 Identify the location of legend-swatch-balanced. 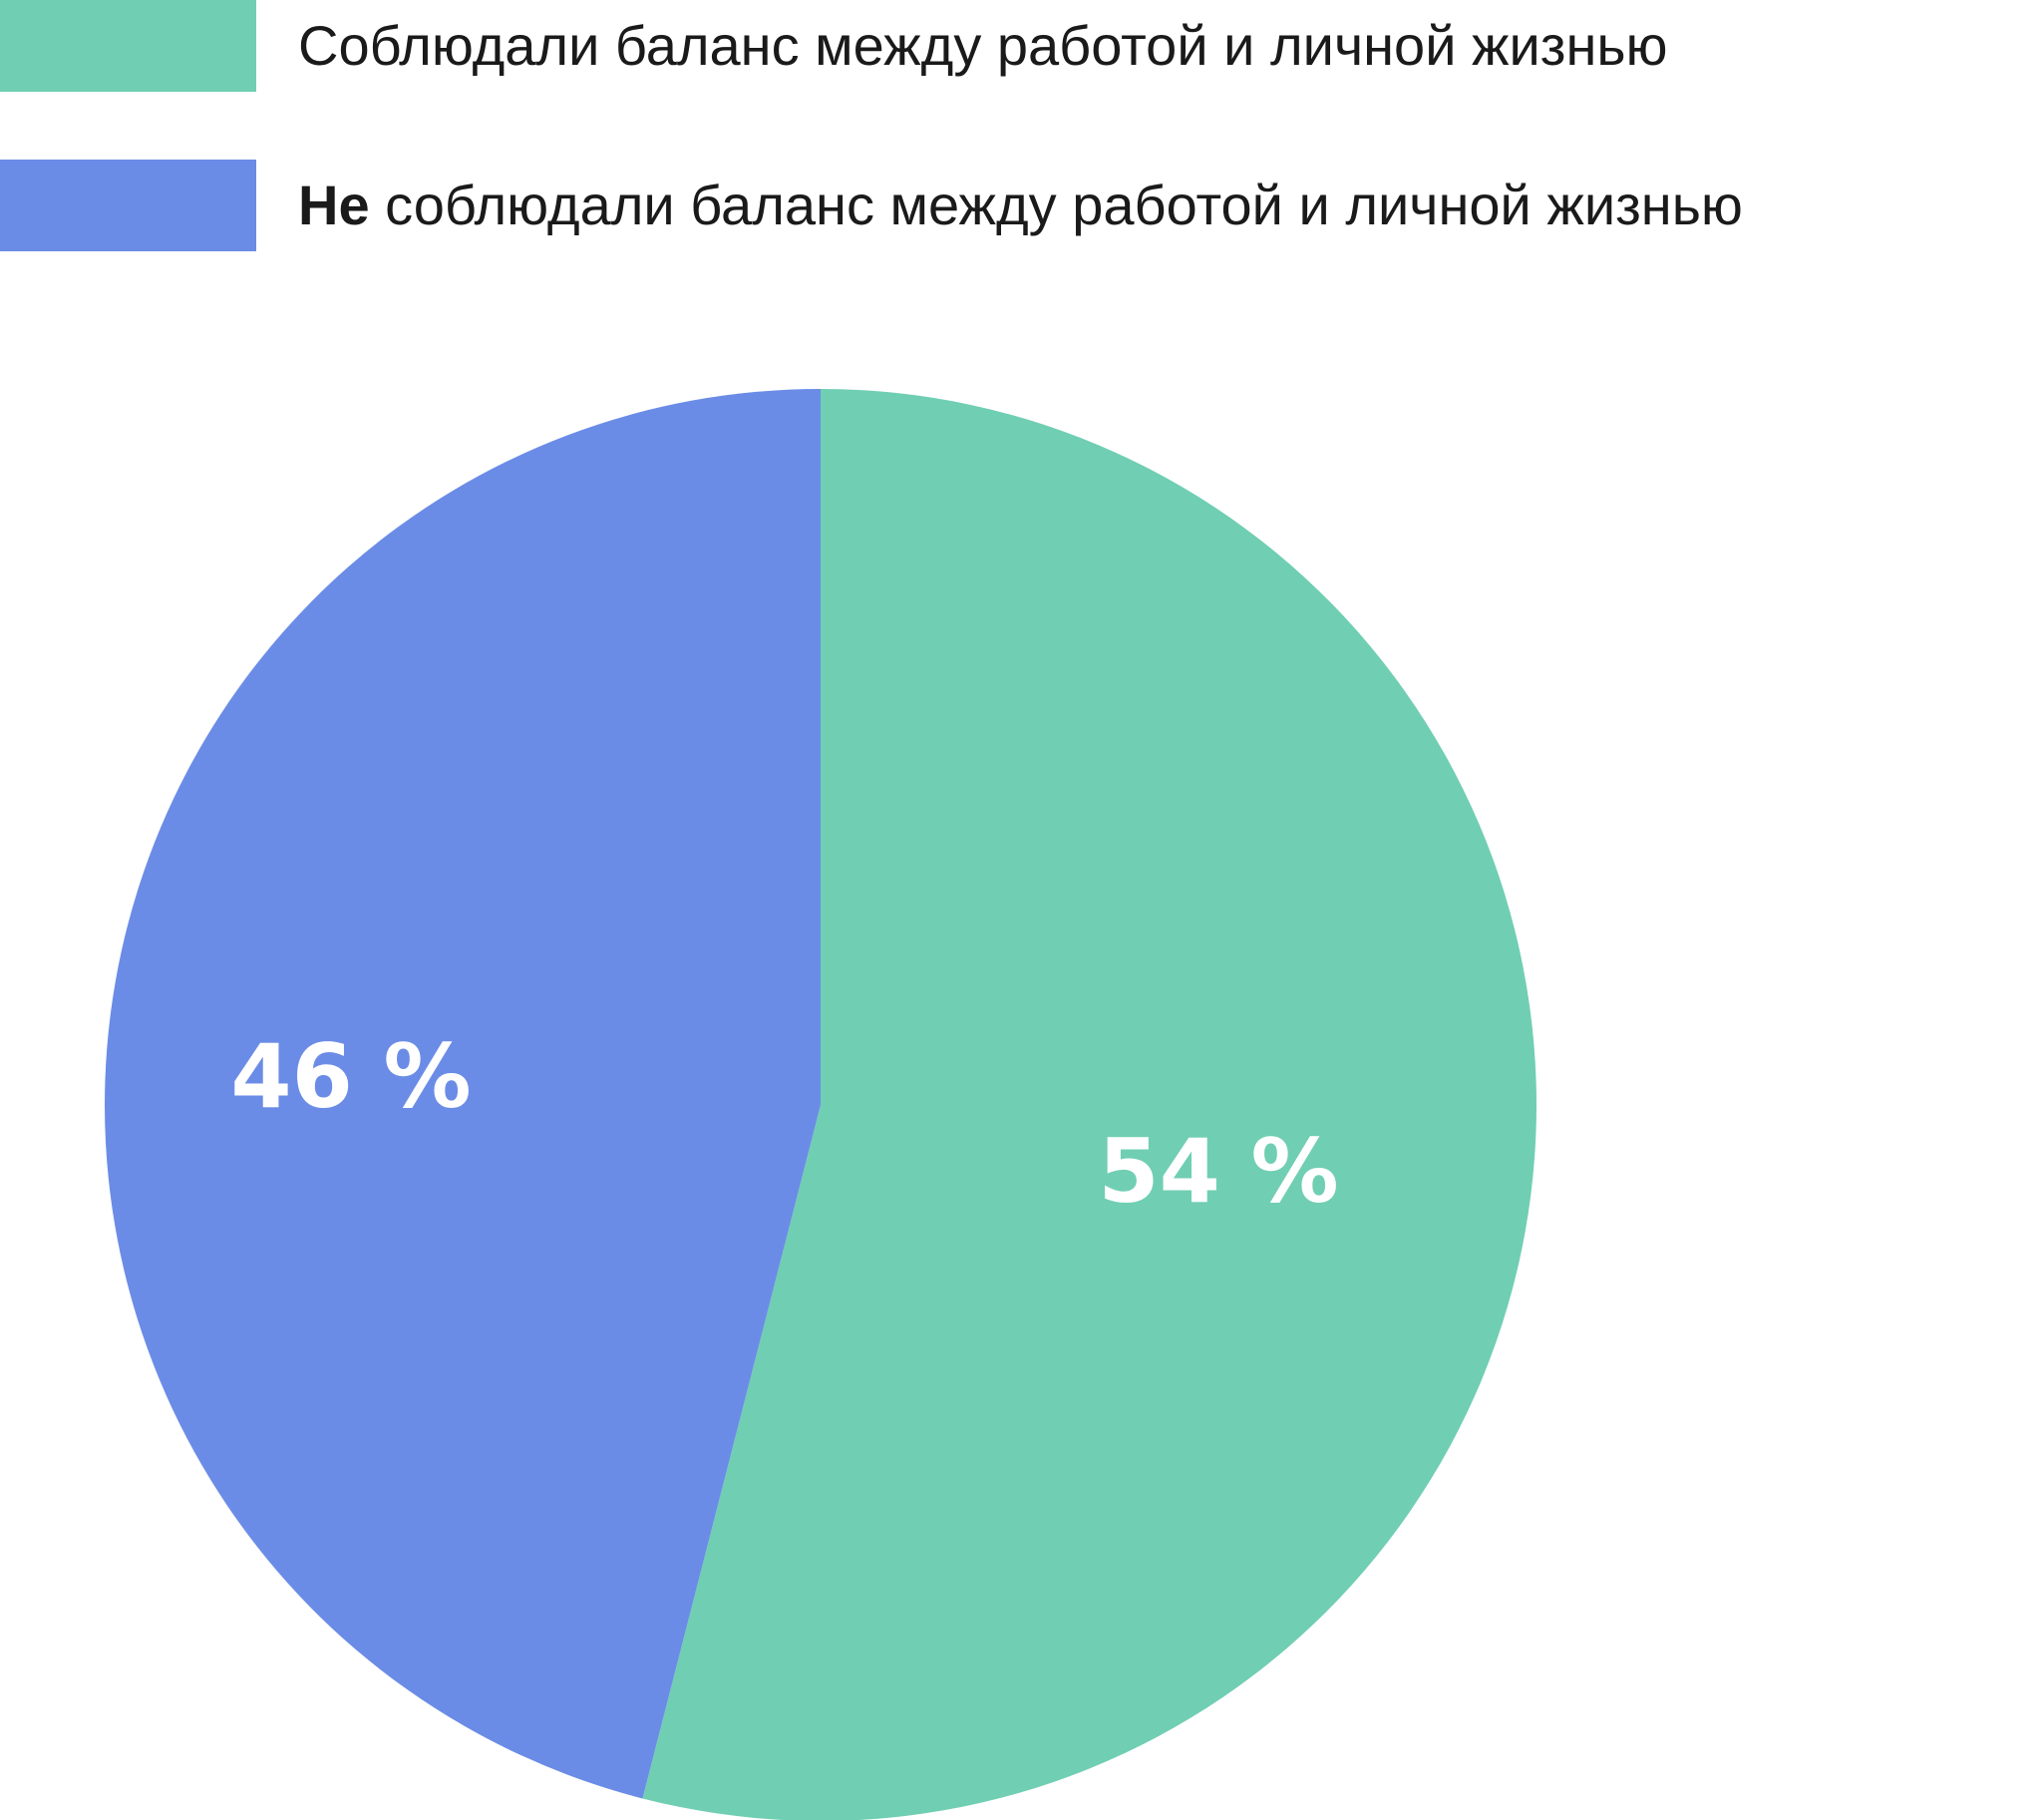
(128, 46).